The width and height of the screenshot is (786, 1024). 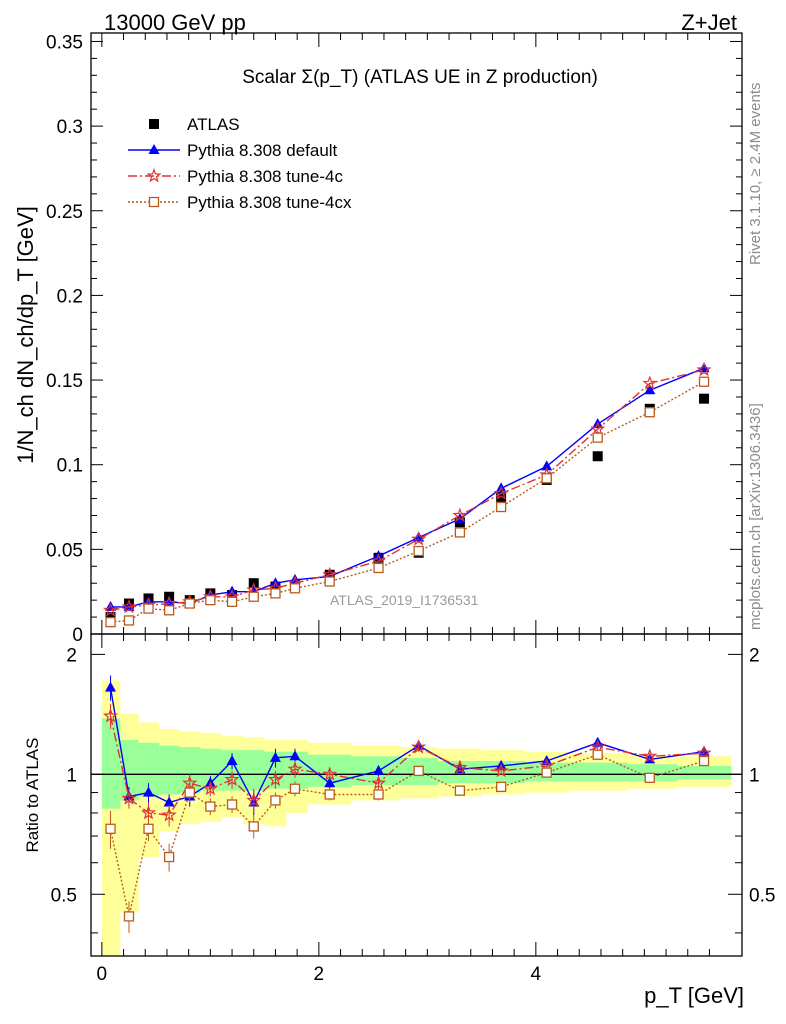 I want to click on x-tick-label: 0, so click(x=102, y=974).